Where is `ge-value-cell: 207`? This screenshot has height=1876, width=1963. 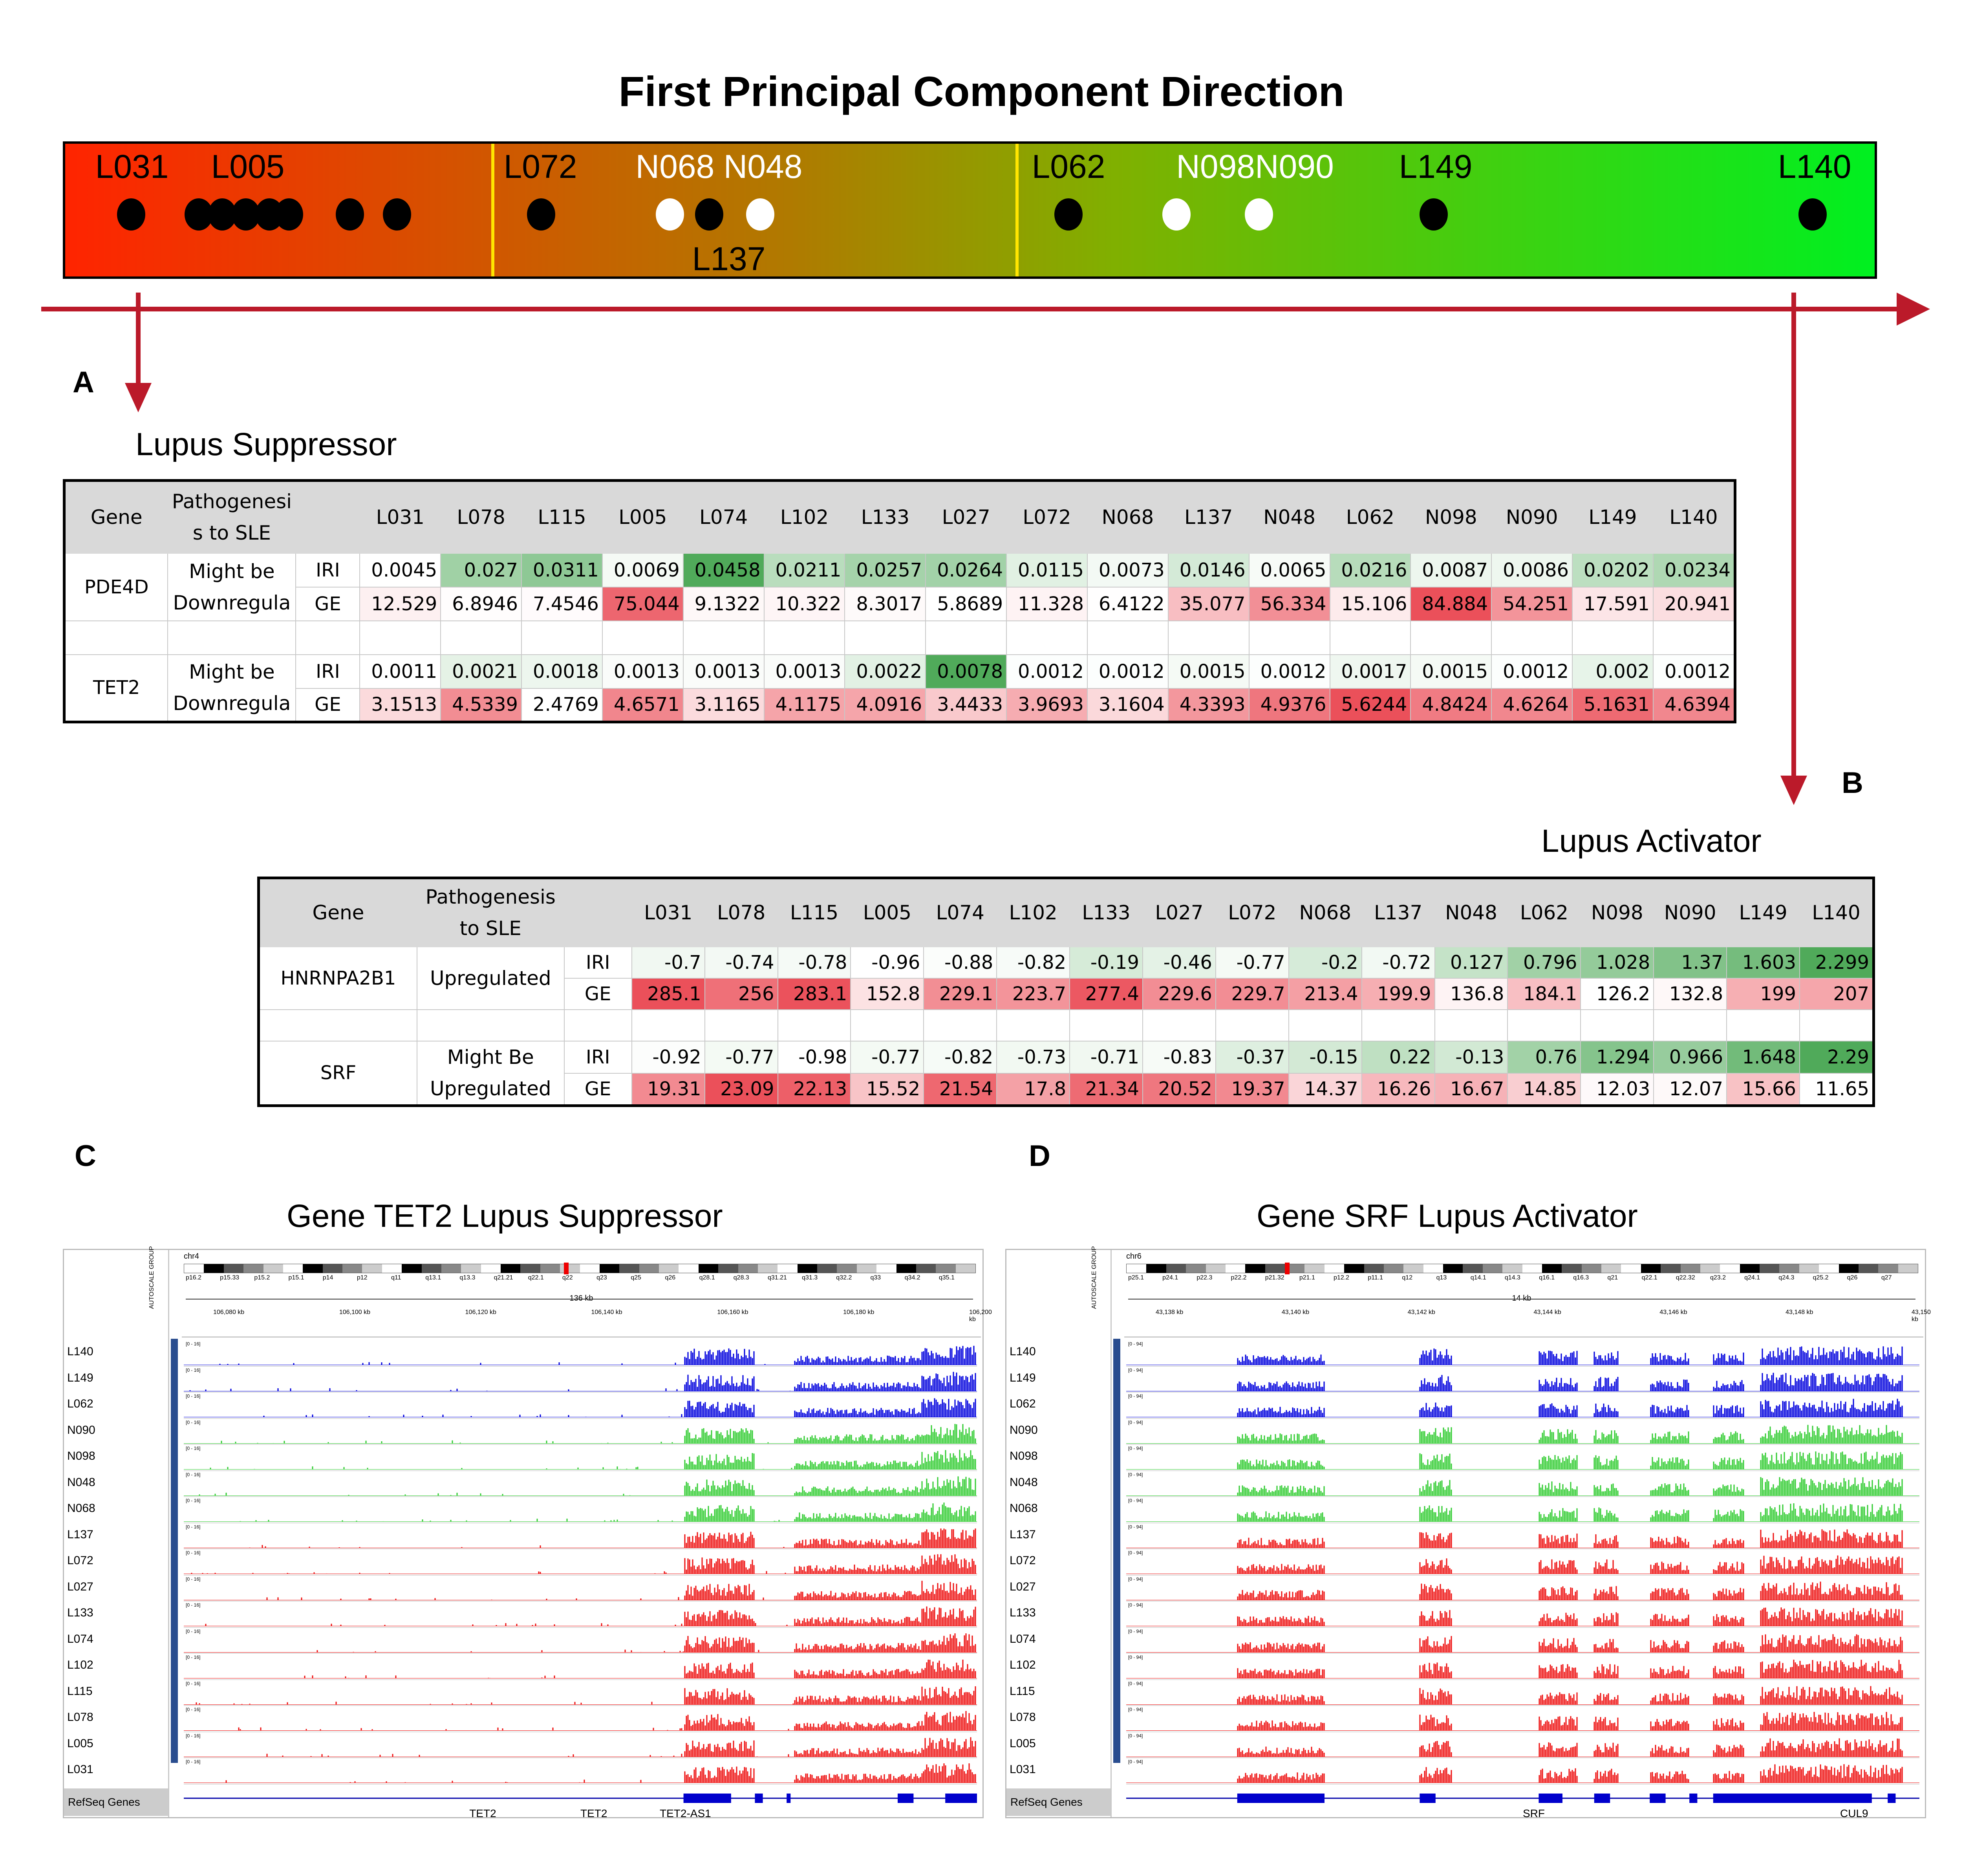 ge-value-cell: 207 is located at coordinates (1836, 993).